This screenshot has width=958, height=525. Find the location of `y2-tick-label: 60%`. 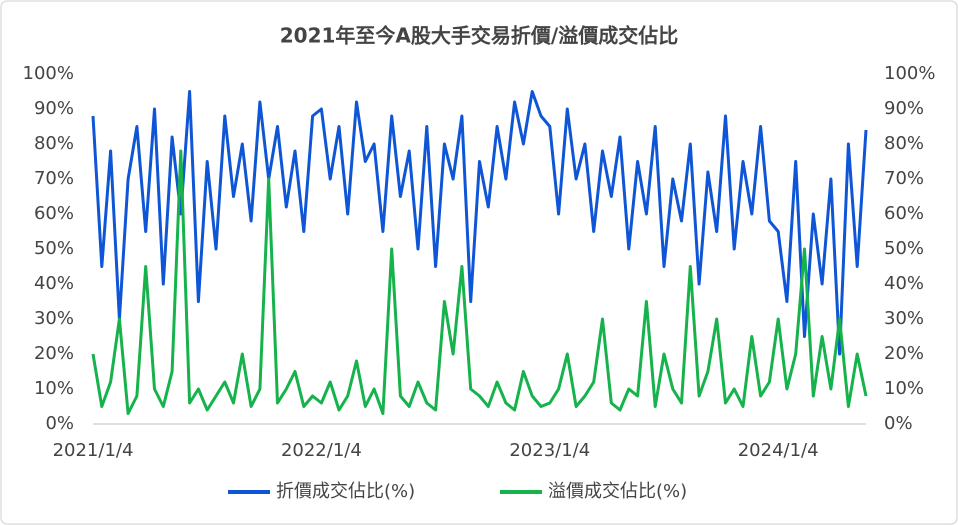

y2-tick-label: 60% is located at coordinates (904, 213).